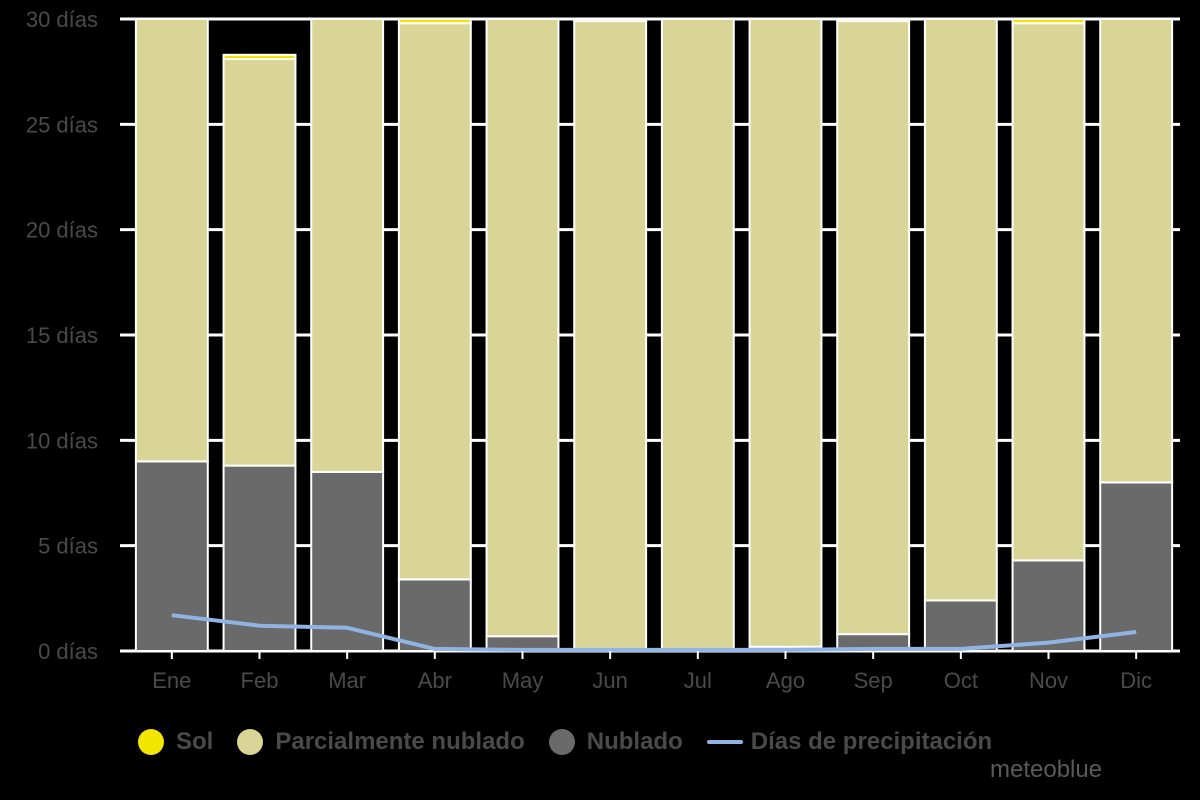 The width and height of the screenshot is (1200, 800). I want to click on x-tick-label: Sep, so click(873, 680).